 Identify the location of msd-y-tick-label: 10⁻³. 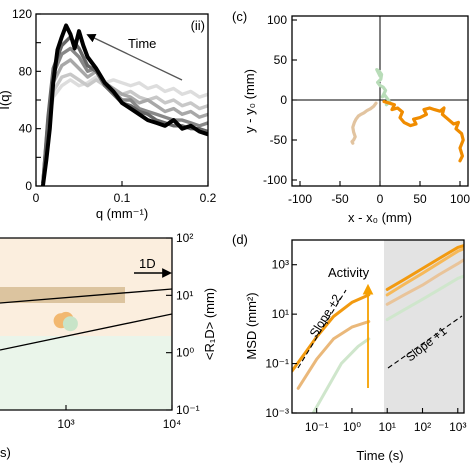
(277, 413).